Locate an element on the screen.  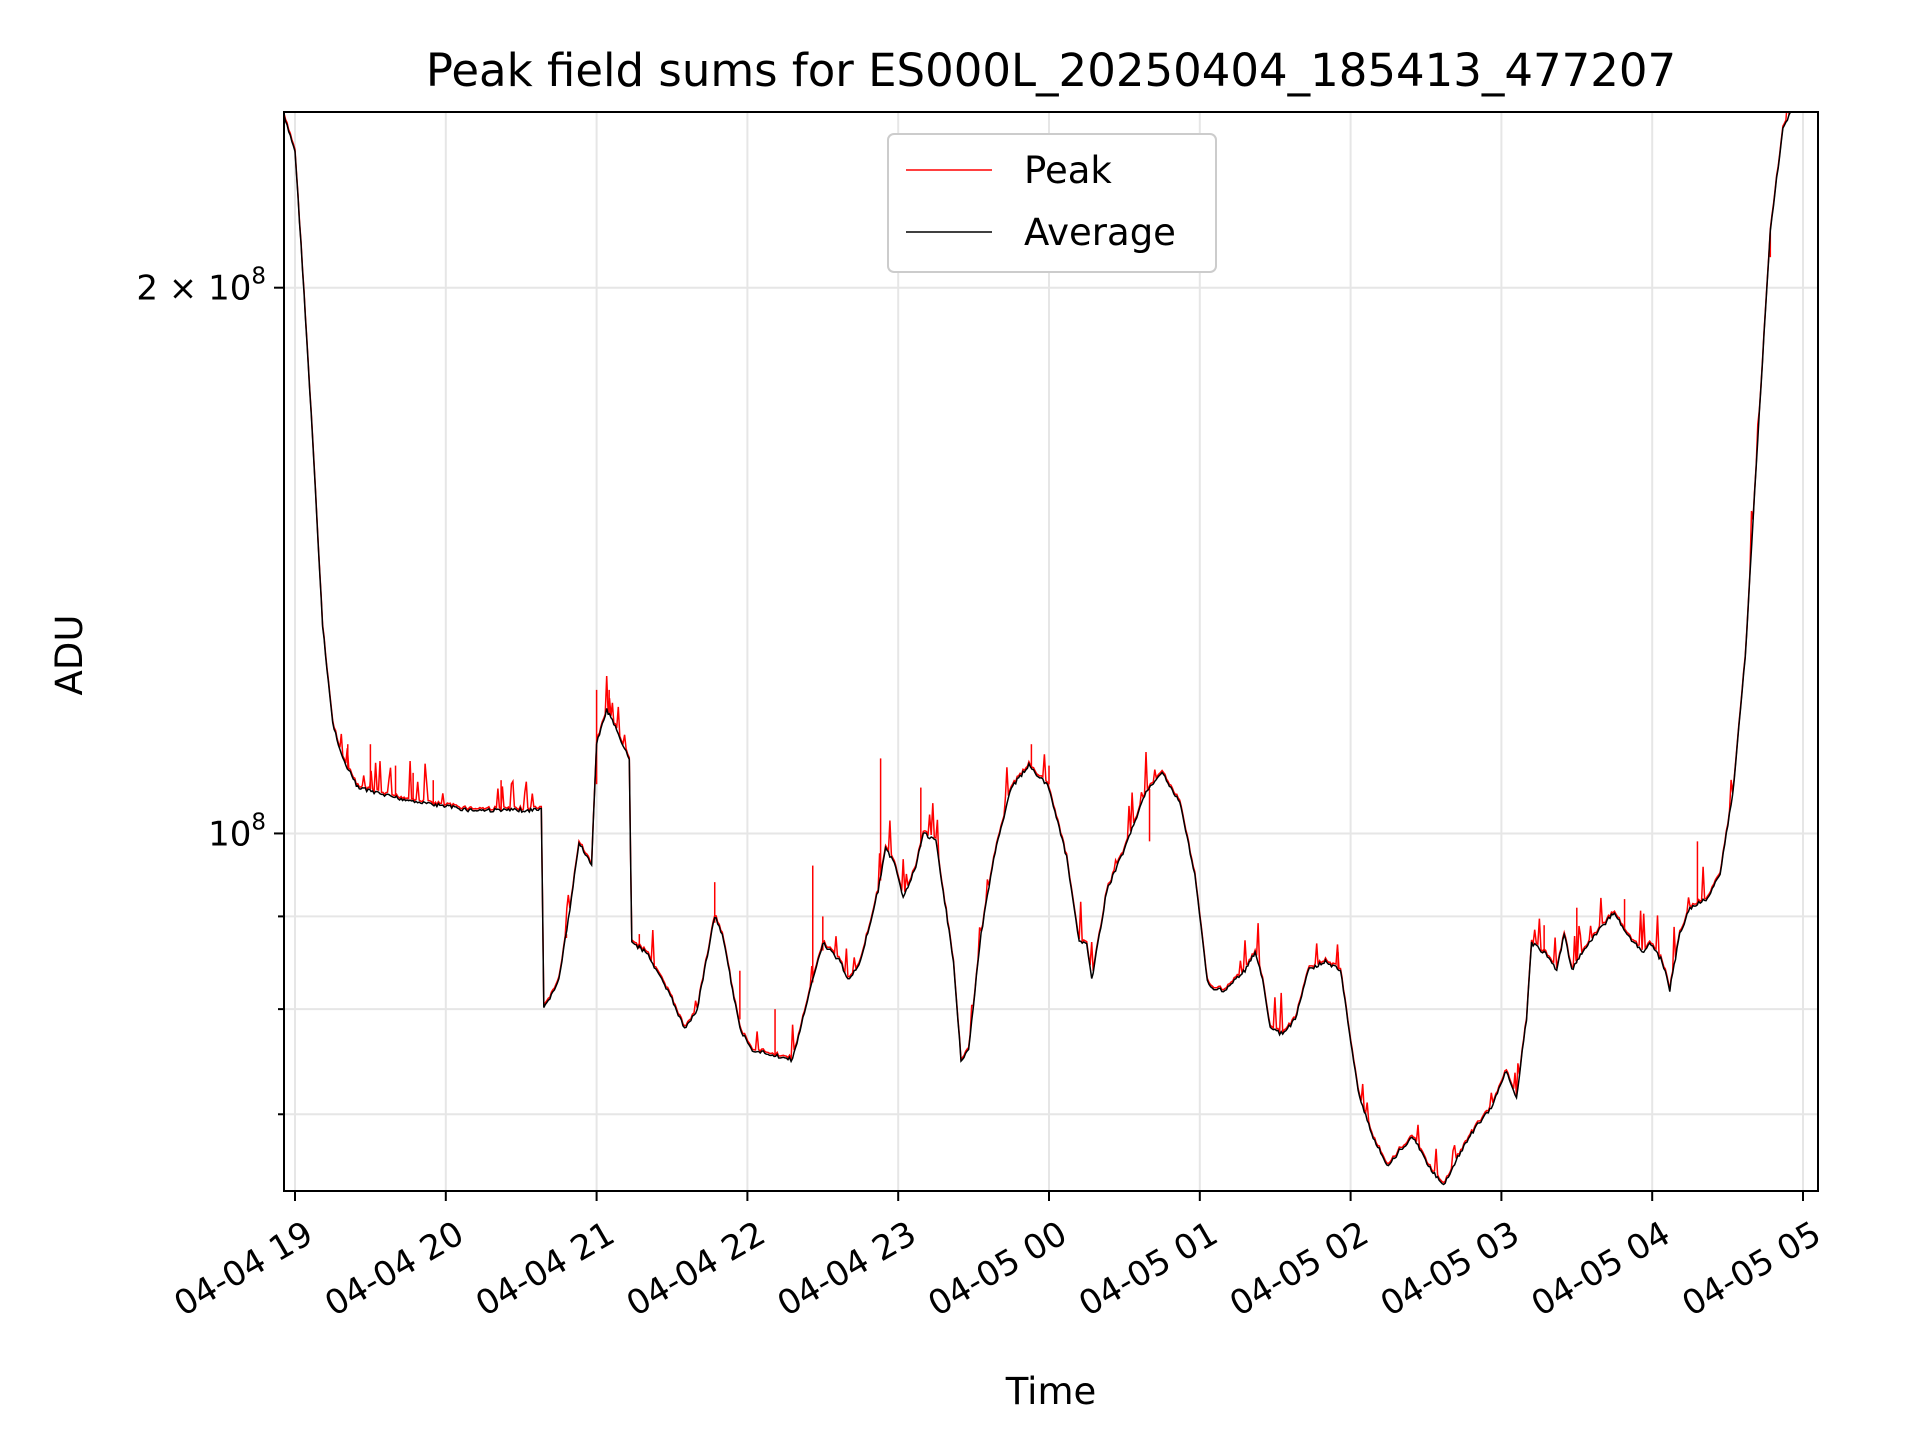
y-tick-label: 108 is located at coordinates (237, 831).